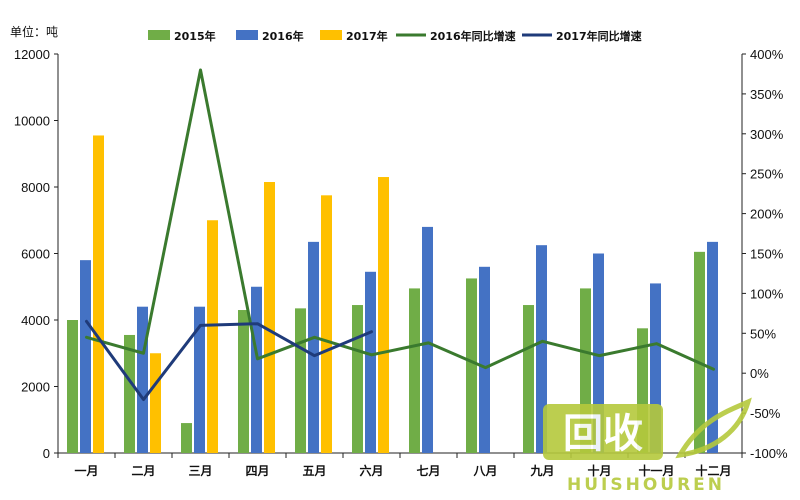 This screenshot has height=500, width=800. I want to click on legend-swatch-2015年, so click(159, 35).